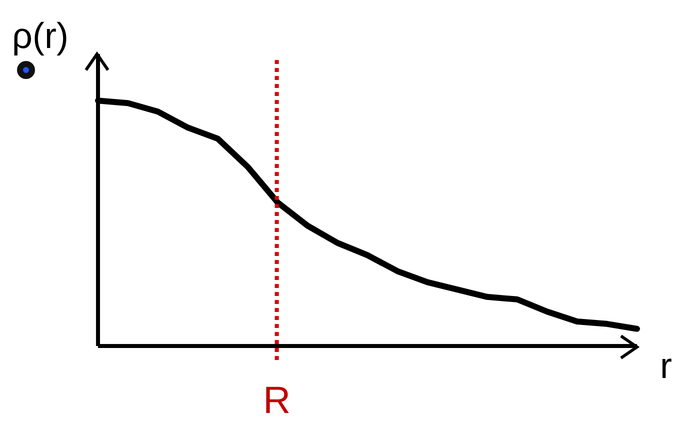 The width and height of the screenshot is (682, 428). Describe the element at coordinates (277, 401) in the screenshot. I see `text: R` at that location.